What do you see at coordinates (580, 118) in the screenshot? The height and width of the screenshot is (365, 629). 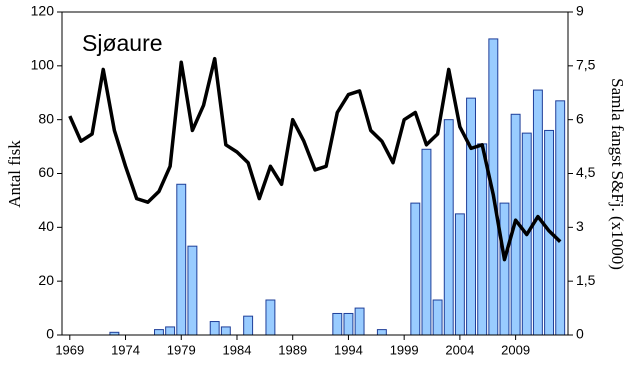 I see `y2-tick-label: 6` at bounding box center [580, 118].